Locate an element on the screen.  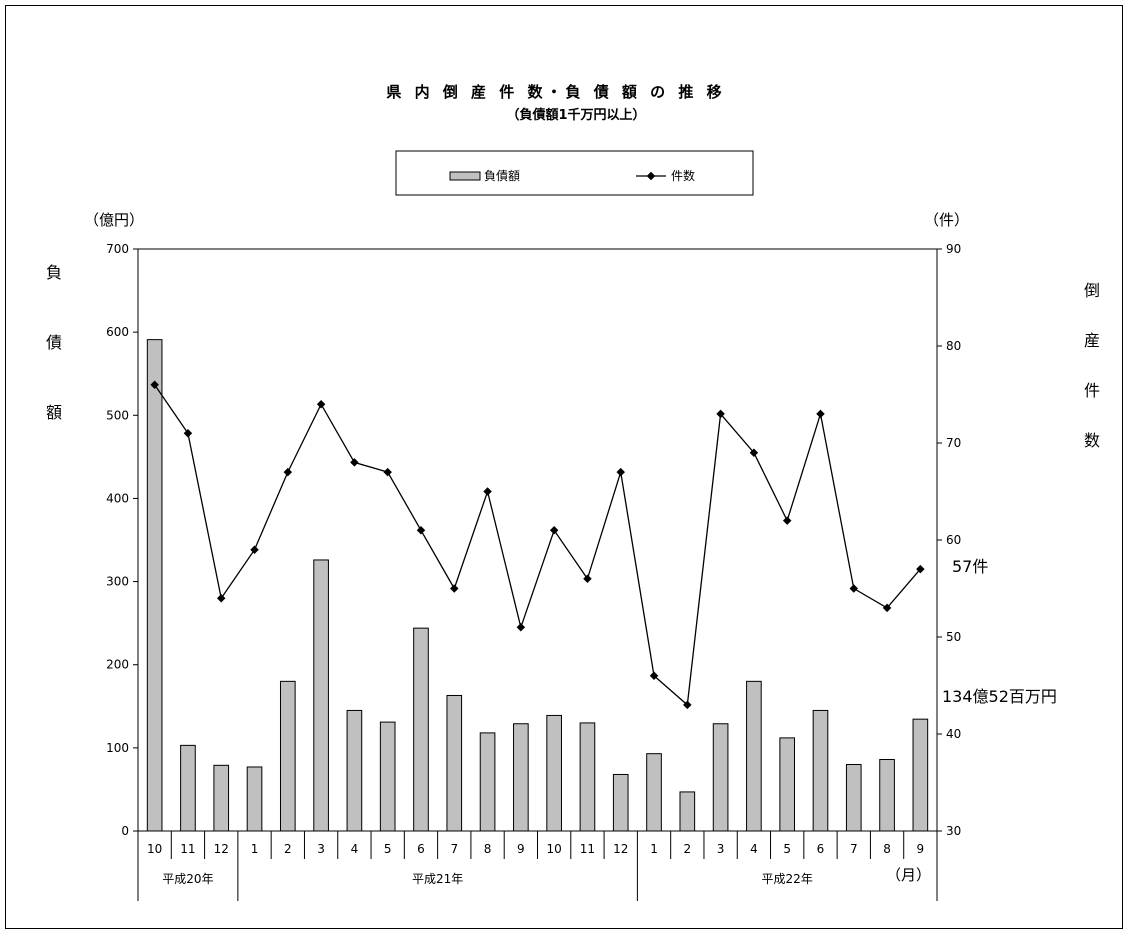
year-group-label: 平成20年 is located at coordinates (187, 879).